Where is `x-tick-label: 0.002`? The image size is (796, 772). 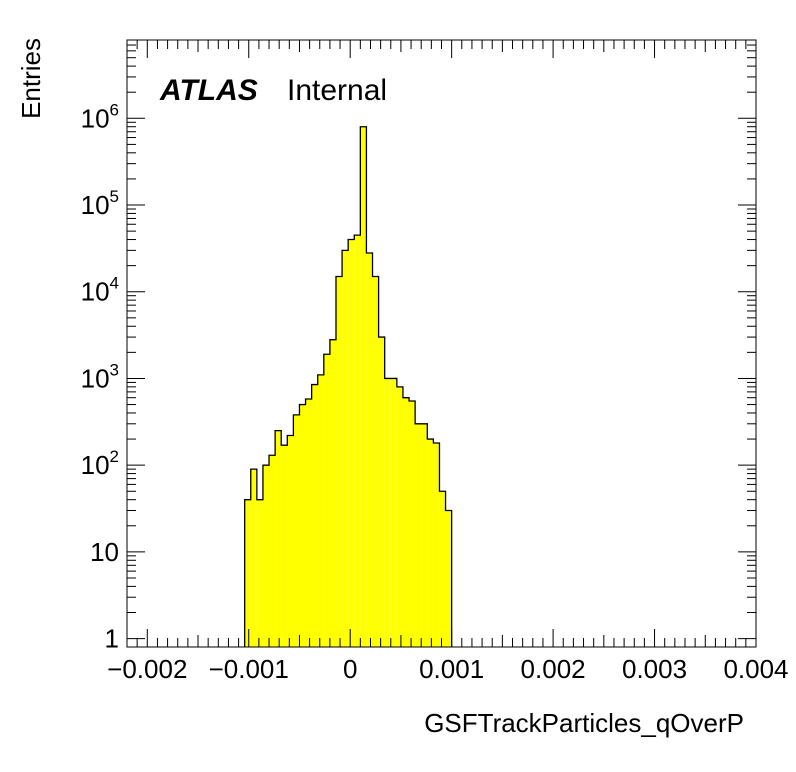 x-tick-label: 0.002 is located at coordinates (553, 669).